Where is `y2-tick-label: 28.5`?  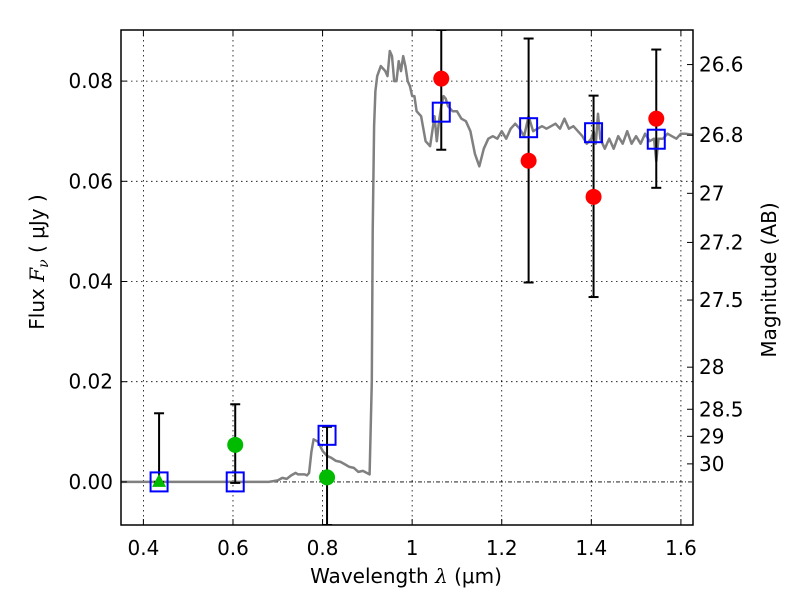 y2-tick-label: 28.5 is located at coordinates (721, 409).